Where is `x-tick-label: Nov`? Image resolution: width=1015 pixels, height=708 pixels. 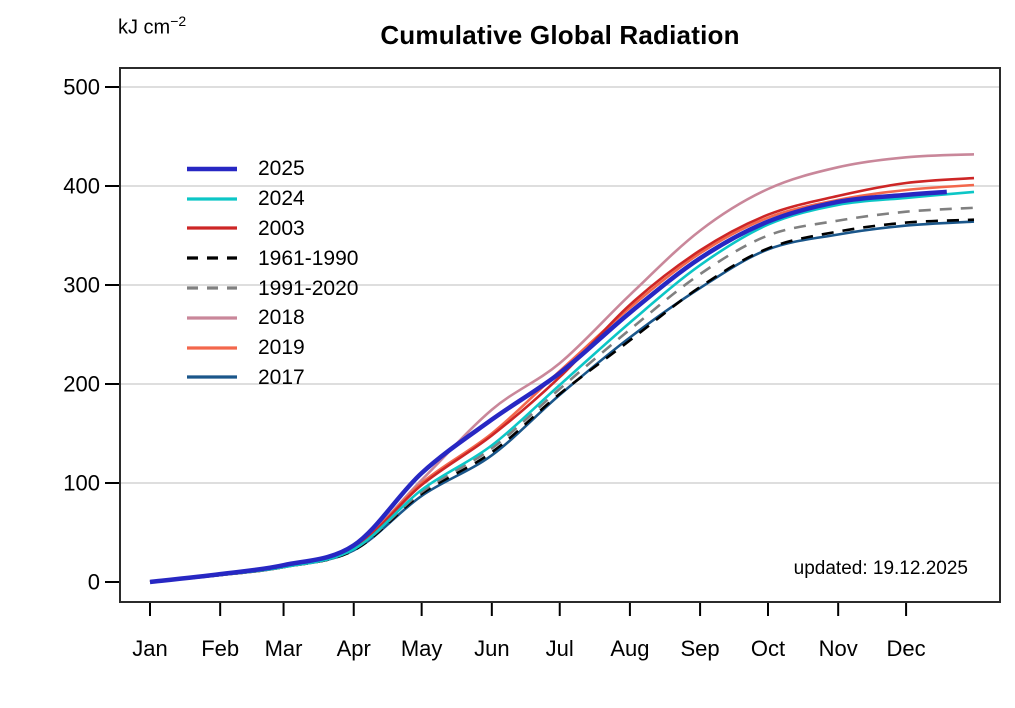 x-tick-label: Nov is located at coordinates (838, 648).